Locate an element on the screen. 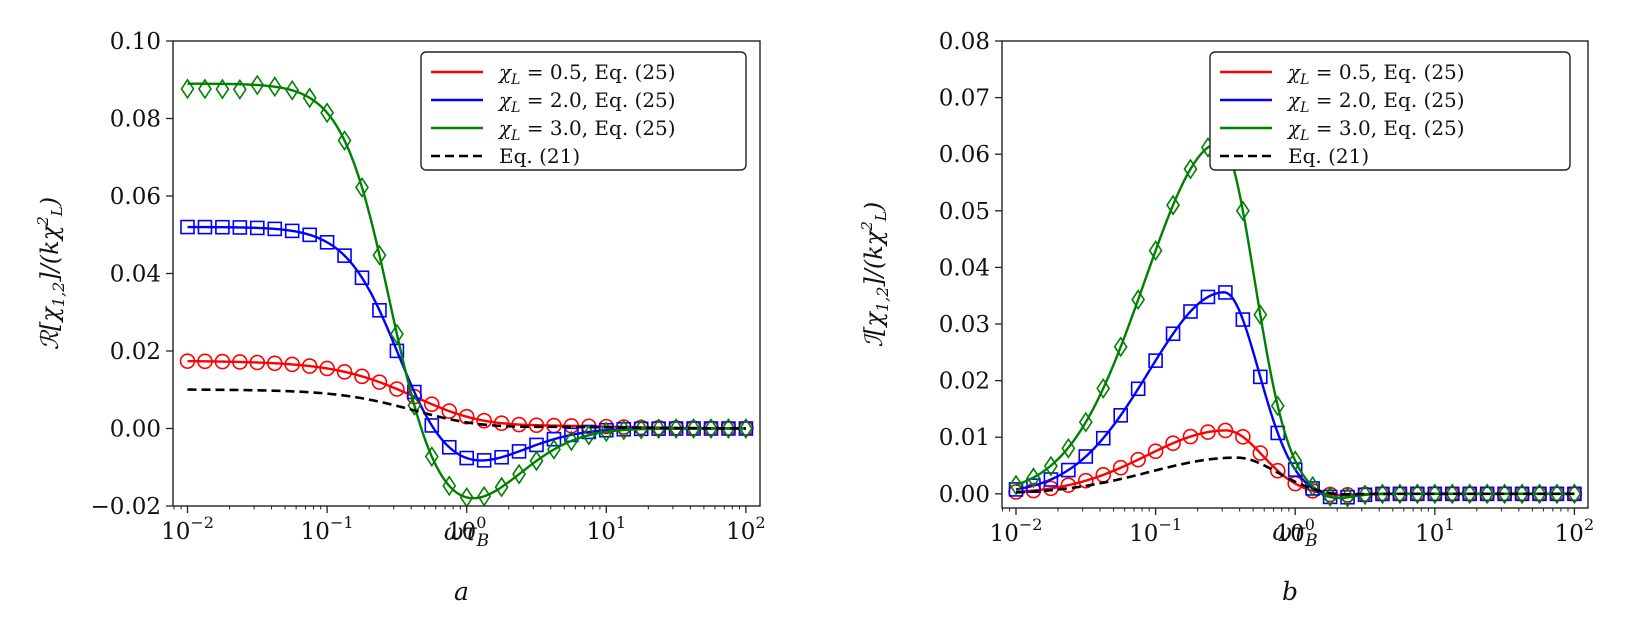  y-tick-label: 0.04 is located at coordinates (964, 268).